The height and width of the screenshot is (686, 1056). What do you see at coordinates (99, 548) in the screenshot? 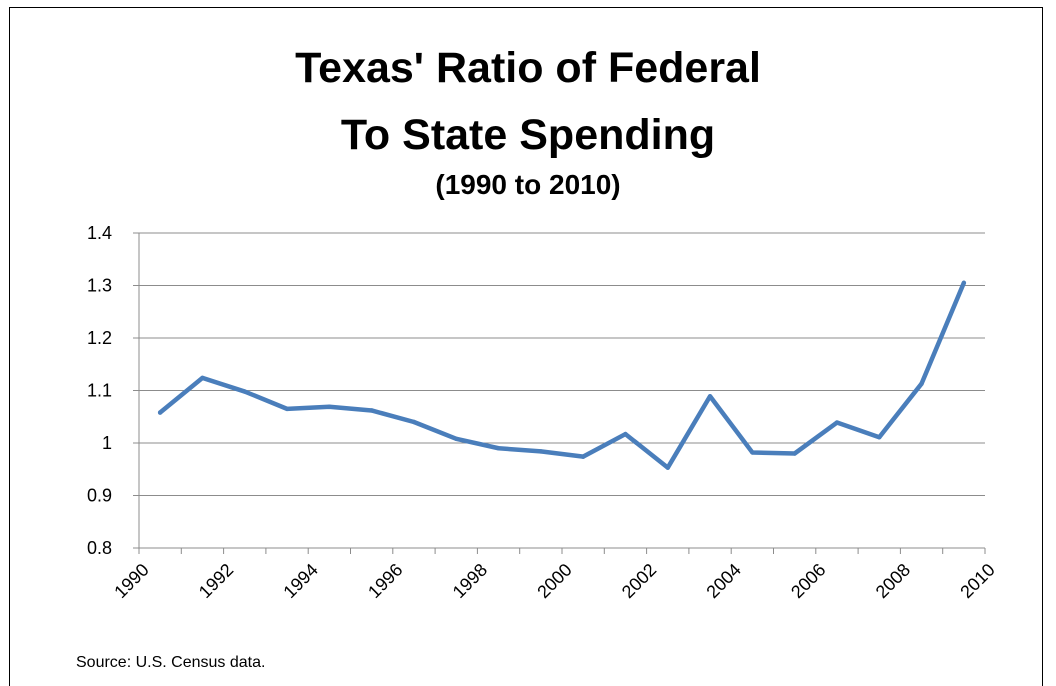
I see `y-tick-label: 0.8` at bounding box center [99, 548].